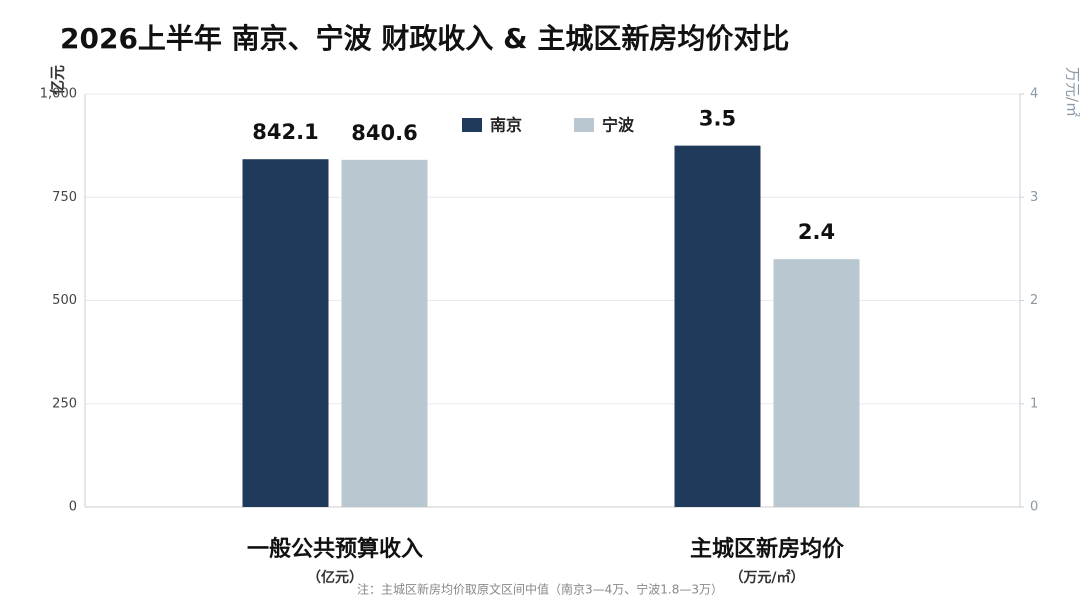 This screenshot has width=1080, height=608. I want to click on x-tick-label: 一般公共预算收入, so click(335, 549).